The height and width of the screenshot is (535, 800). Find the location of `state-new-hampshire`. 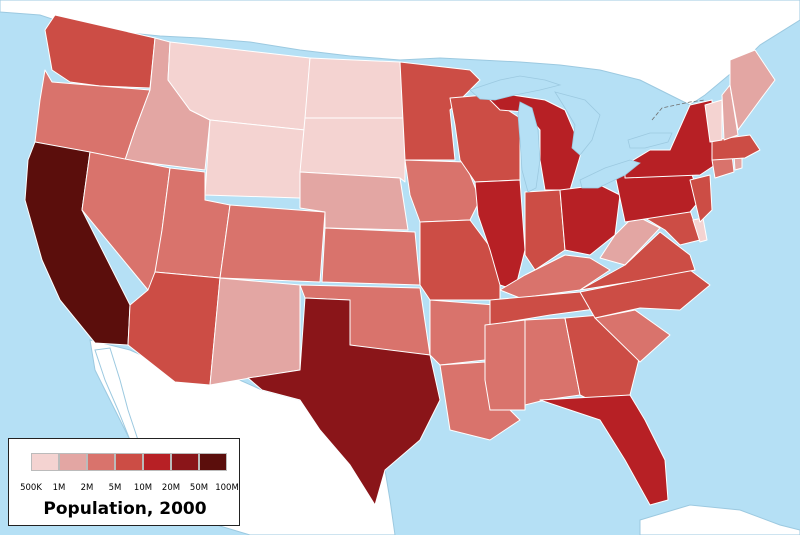

state-new-hampshire is located at coordinates (730, 112).